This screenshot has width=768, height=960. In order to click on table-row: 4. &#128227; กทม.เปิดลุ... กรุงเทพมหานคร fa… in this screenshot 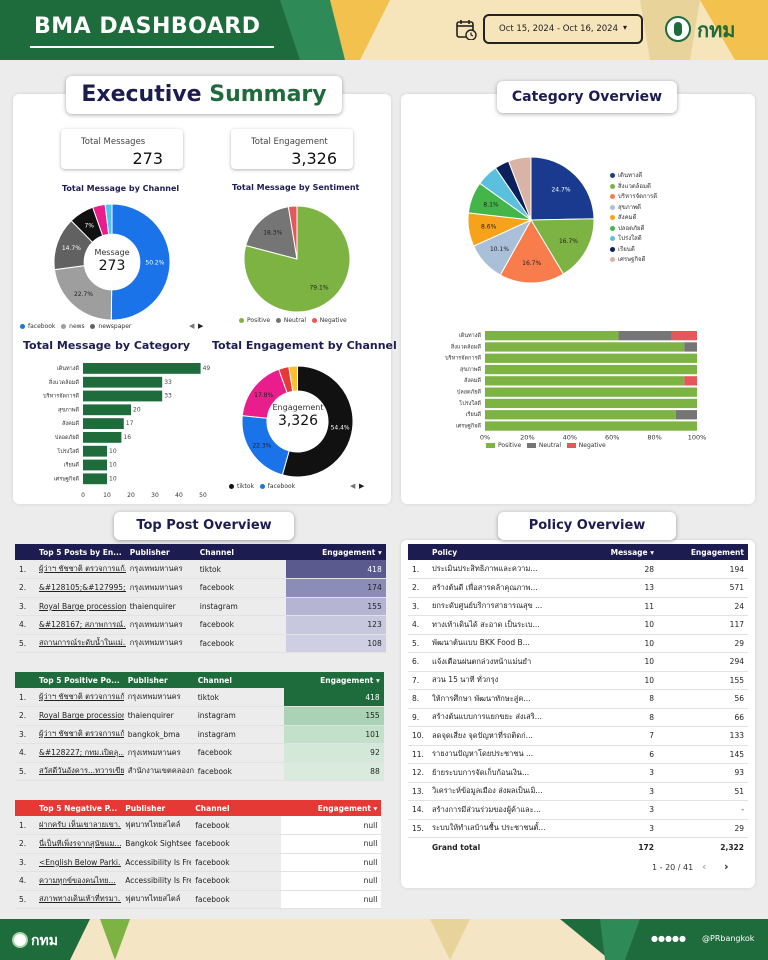, I will do `click(199, 753)`.